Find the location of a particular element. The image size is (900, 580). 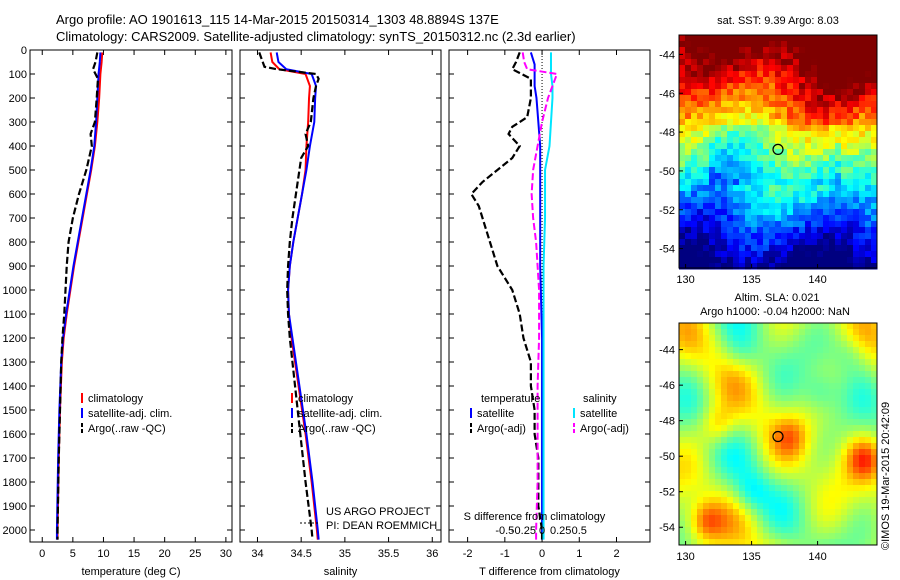

x-tick-label: 30 is located at coordinates (226, 554).